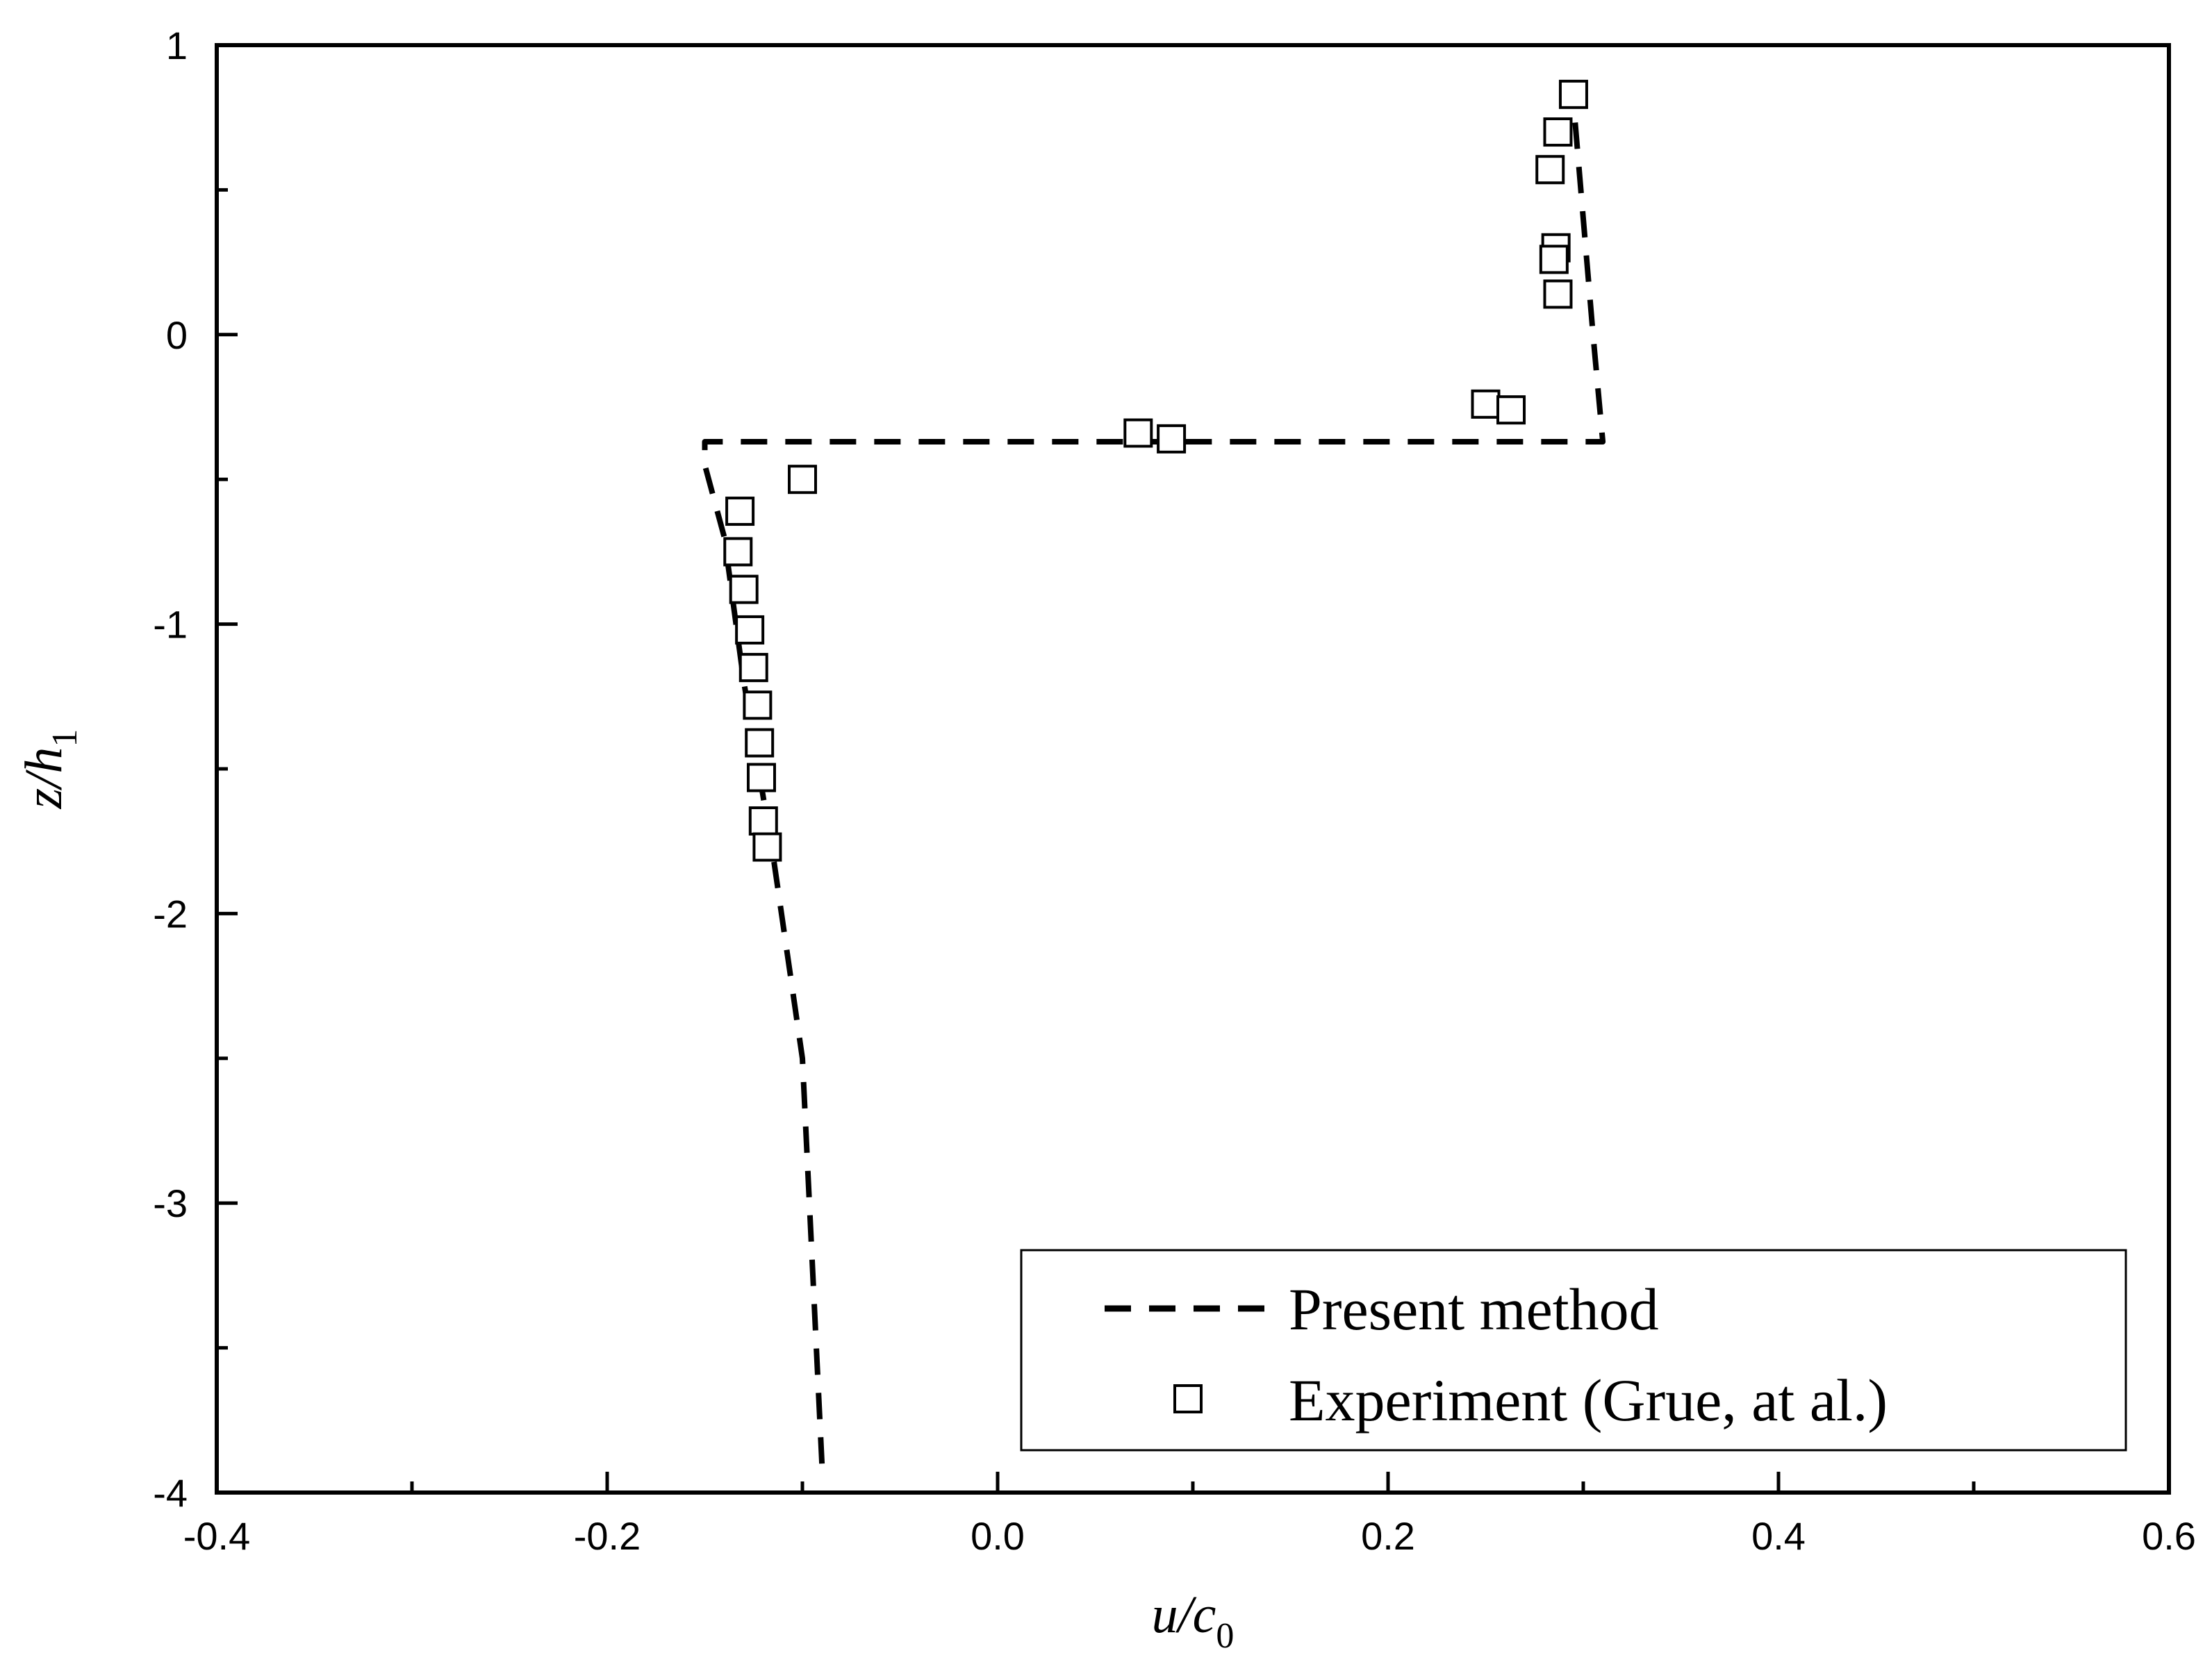  What do you see at coordinates (170, 1203) in the screenshot?
I see `y-tick-label: -3` at bounding box center [170, 1203].